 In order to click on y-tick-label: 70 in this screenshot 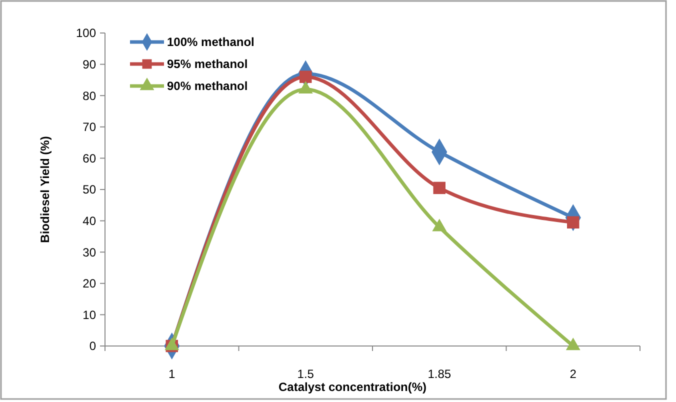, I will do `click(89, 127)`.